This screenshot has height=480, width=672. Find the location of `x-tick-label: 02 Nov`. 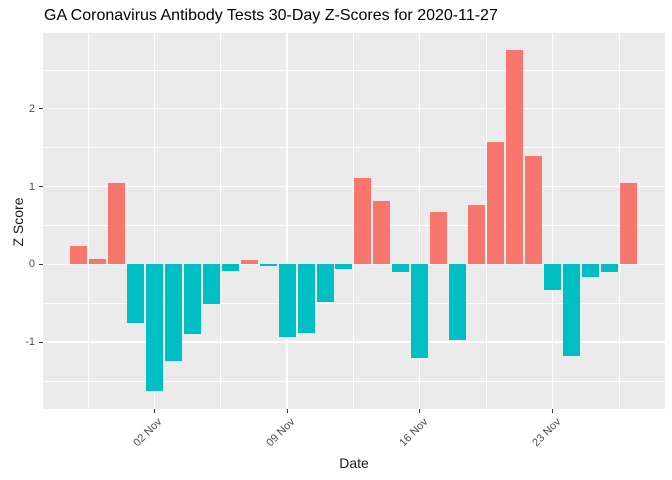

x-tick-label: 02 Nov is located at coordinates (148, 433).